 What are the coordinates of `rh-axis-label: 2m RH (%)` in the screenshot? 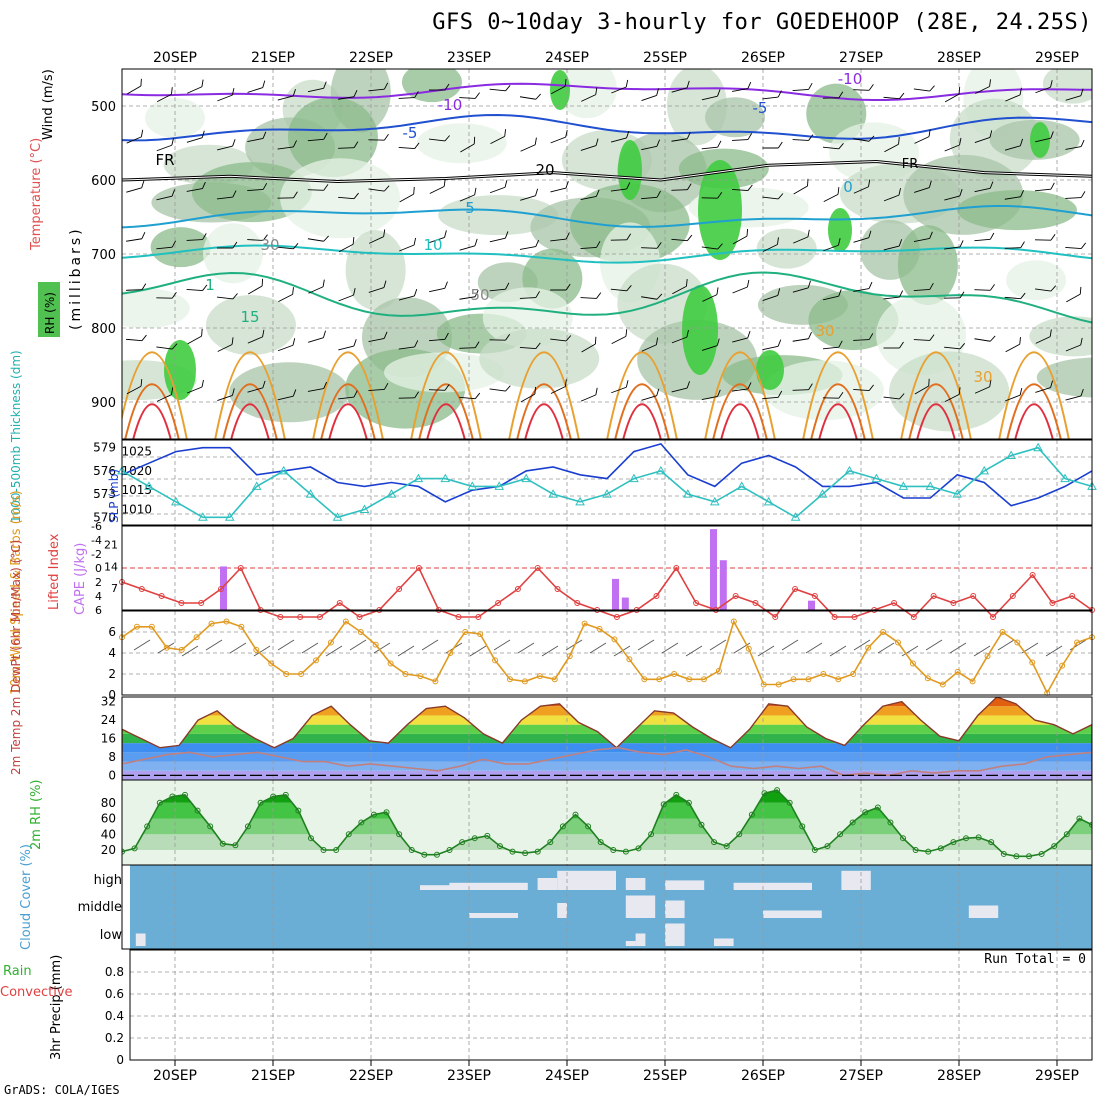 It's located at (36, 814).